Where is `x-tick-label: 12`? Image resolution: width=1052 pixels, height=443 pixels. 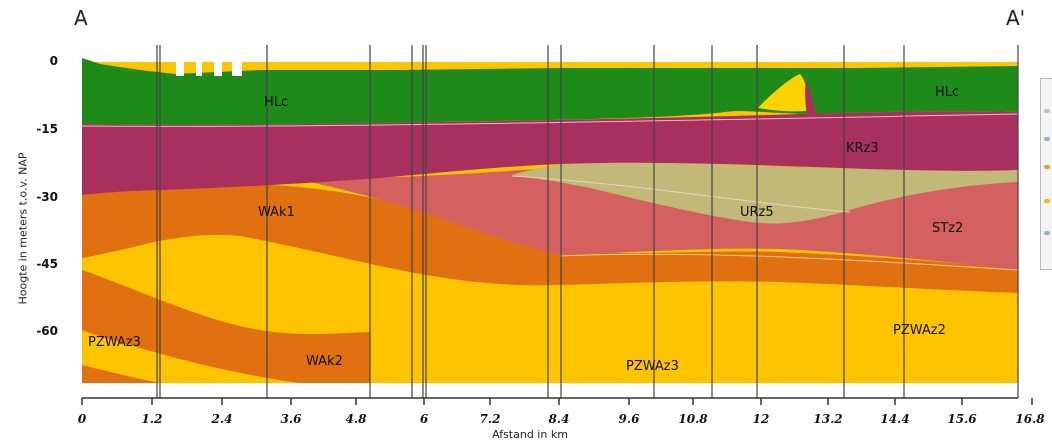 x-tick-label: 12 is located at coordinates (761, 419).